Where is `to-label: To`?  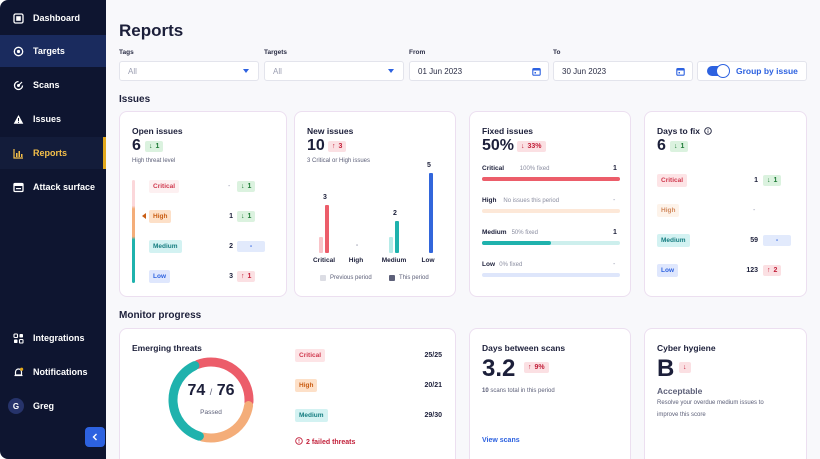 to-label: To is located at coordinates (557, 52).